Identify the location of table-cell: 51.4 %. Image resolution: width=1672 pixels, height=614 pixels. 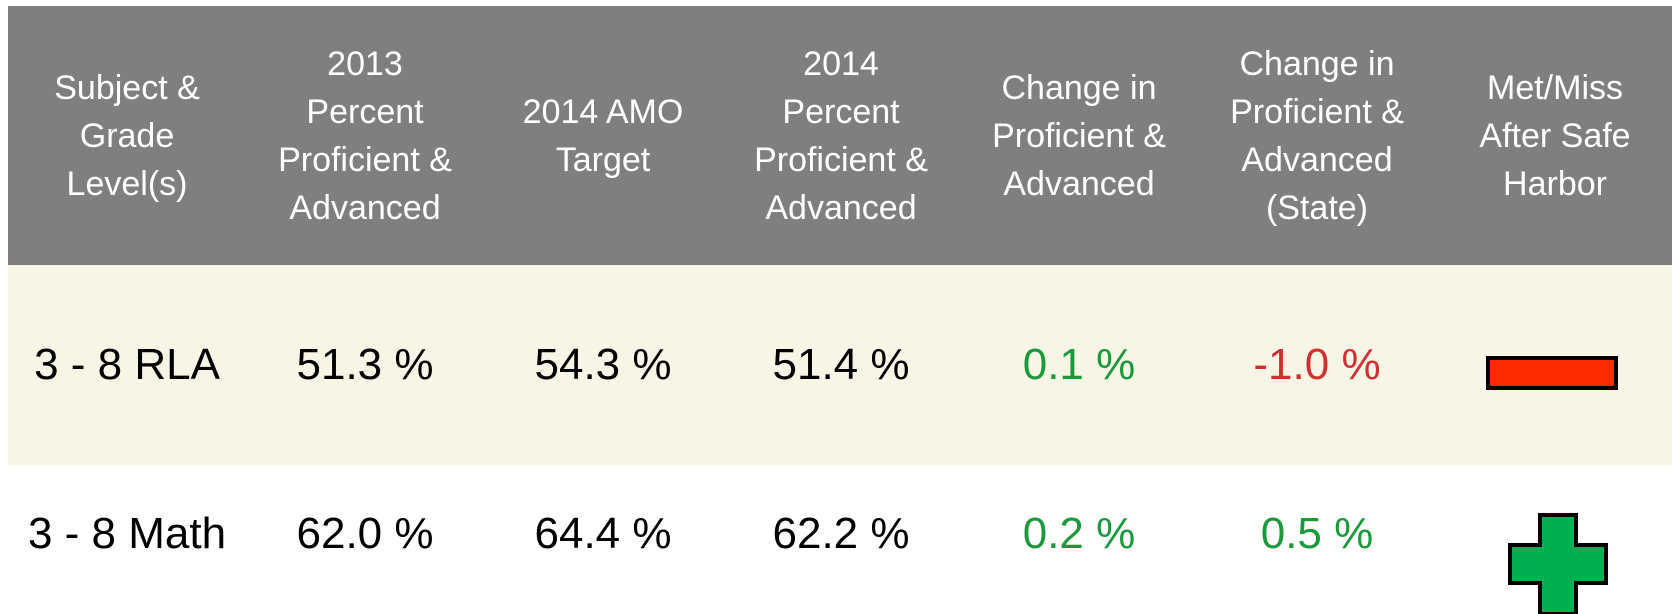
(841, 364).